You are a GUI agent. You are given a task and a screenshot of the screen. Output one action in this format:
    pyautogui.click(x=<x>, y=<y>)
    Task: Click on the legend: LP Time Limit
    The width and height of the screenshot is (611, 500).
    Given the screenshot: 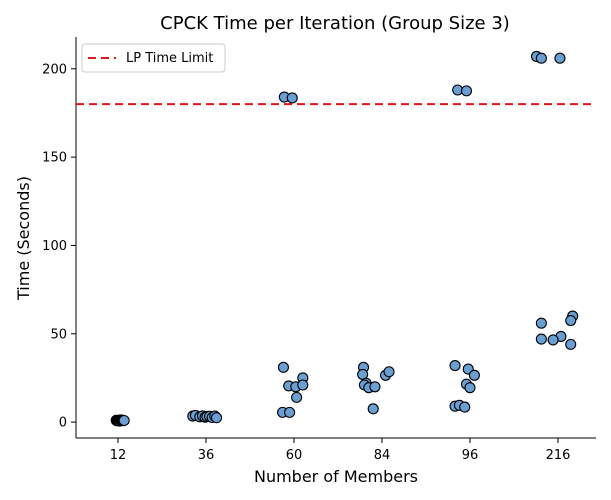 What is the action you would take?
    pyautogui.click(x=153, y=58)
    